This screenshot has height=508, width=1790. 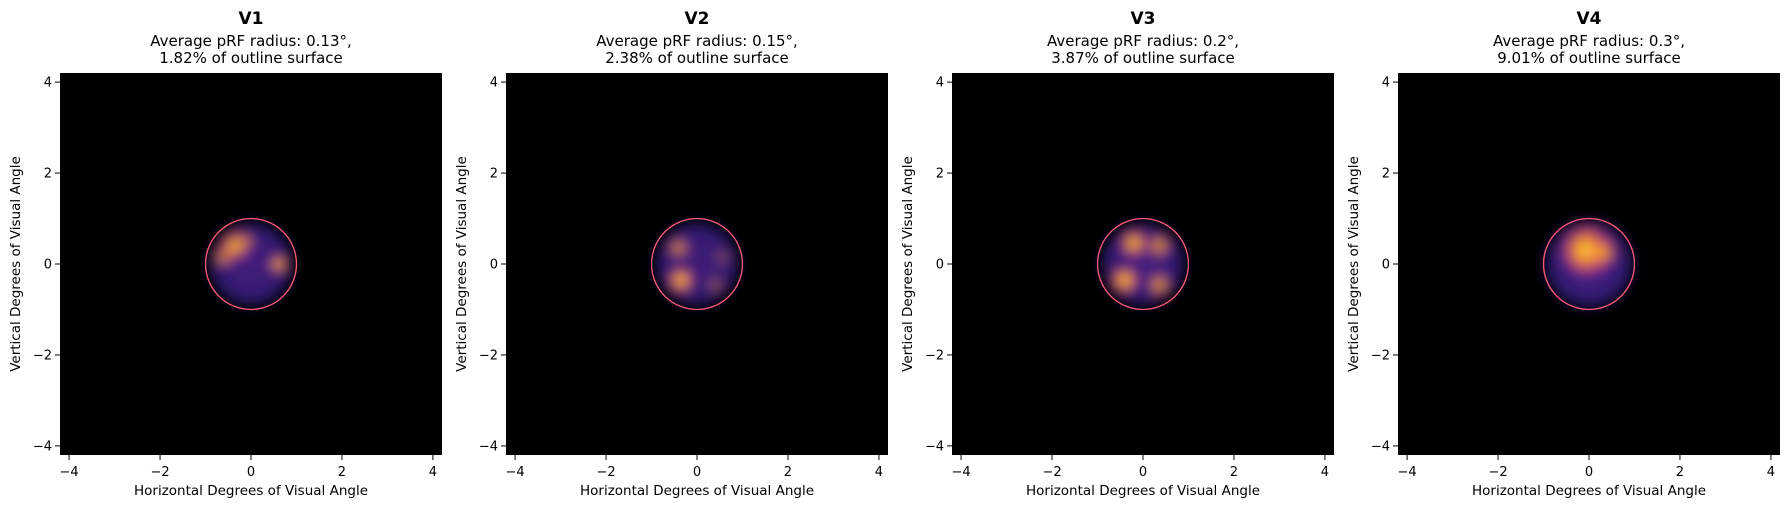 What do you see at coordinates (251, 58) in the screenshot?
I see `panel-subtitle-line: 1.82% of outline surface` at bounding box center [251, 58].